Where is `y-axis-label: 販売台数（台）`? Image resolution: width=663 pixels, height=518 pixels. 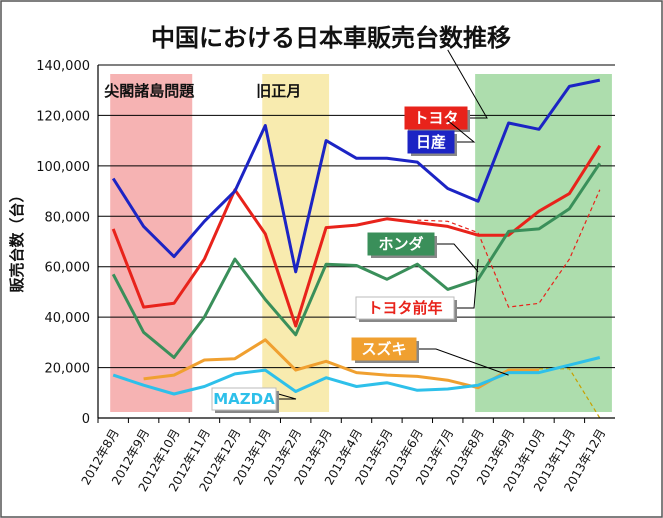
y-axis-label: 販売台数（台） is located at coordinates (17, 239).